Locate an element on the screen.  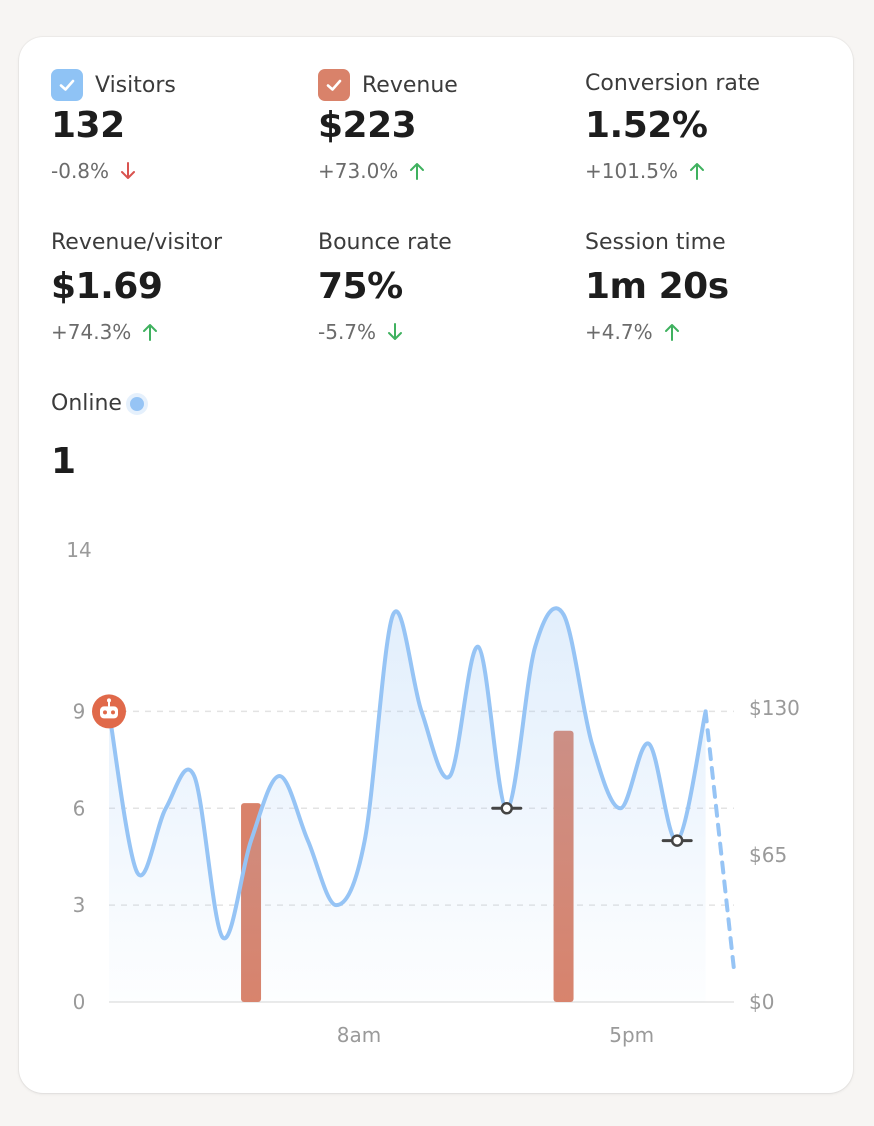
revenue-checkbox is located at coordinates (334, 85).